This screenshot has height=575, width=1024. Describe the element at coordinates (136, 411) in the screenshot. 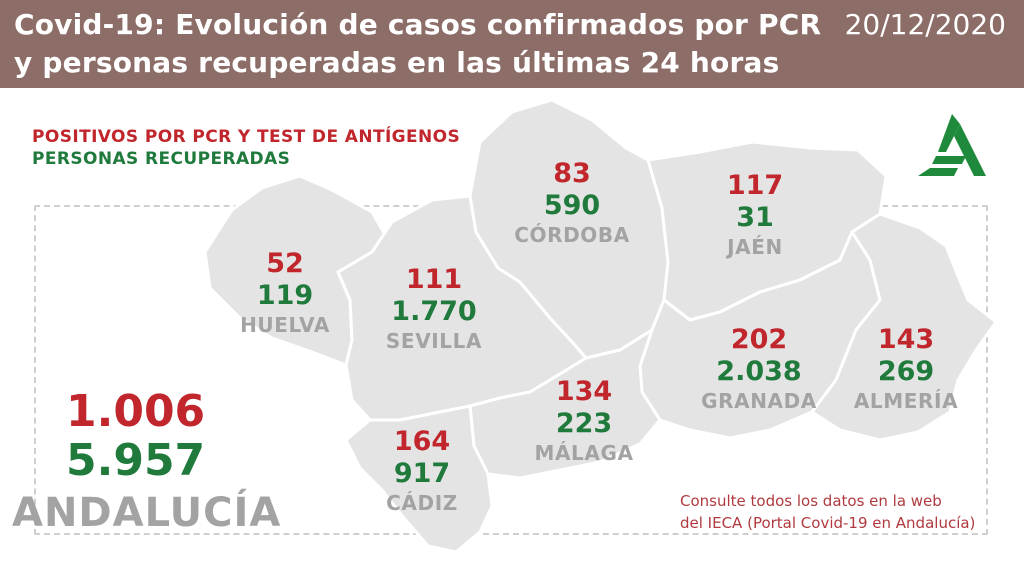

I see `total-positives: 1.006` at that location.